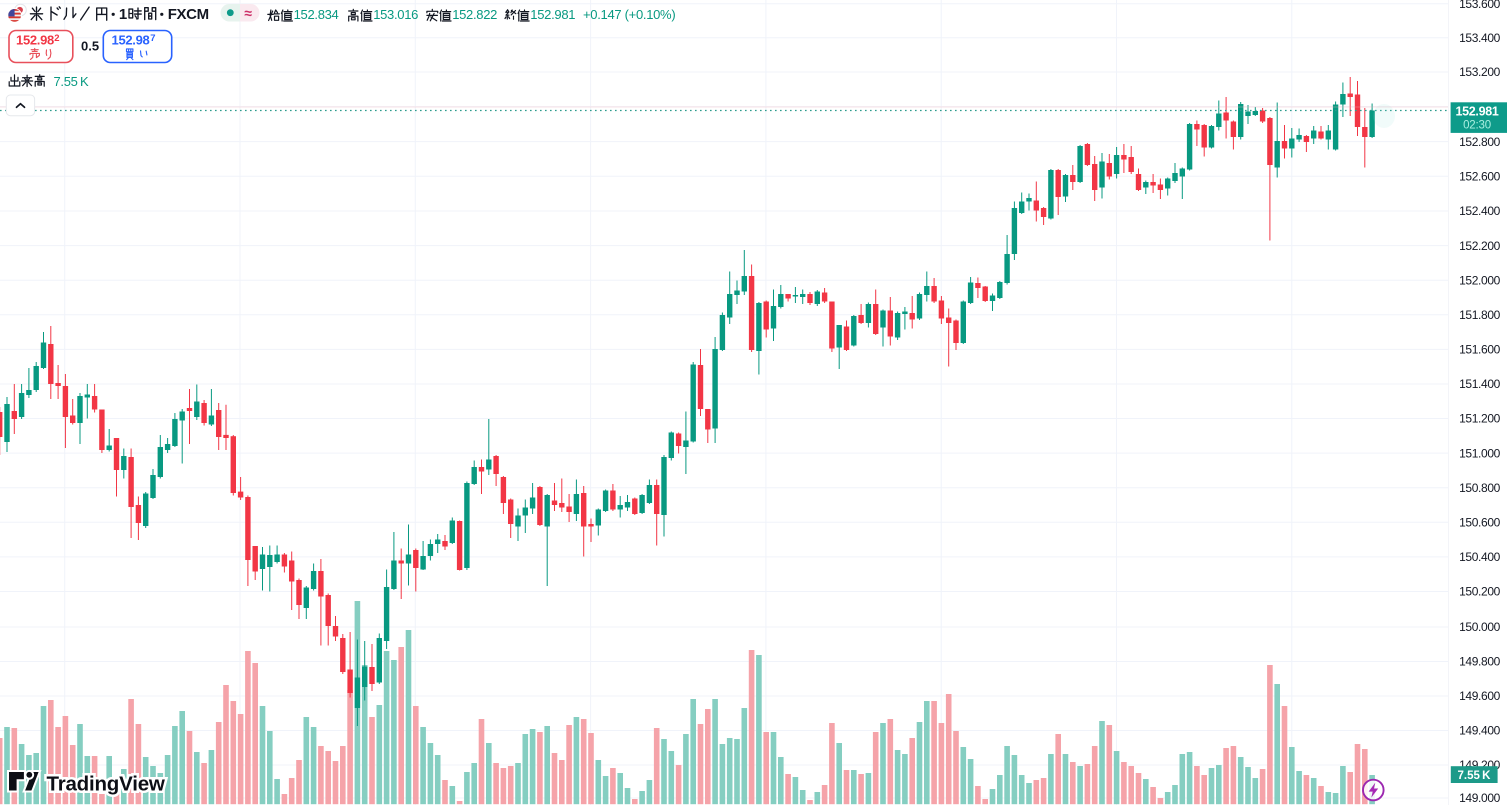  Describe the element at coordinates (1480, 211) in the screenshot. I see `svg-text: 152.400` at that location.